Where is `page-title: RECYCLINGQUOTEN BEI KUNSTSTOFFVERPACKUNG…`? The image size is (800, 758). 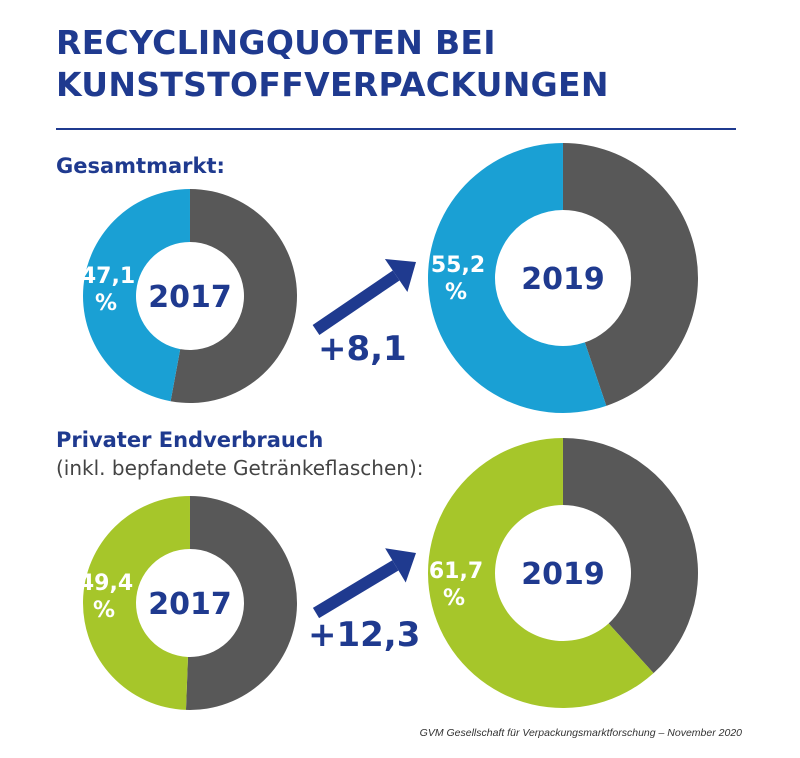
page-title: RECYCLINGQUOTEN BEI KUNSTSTOFFVERPACKUNG… is located at coordinates (332, 64).